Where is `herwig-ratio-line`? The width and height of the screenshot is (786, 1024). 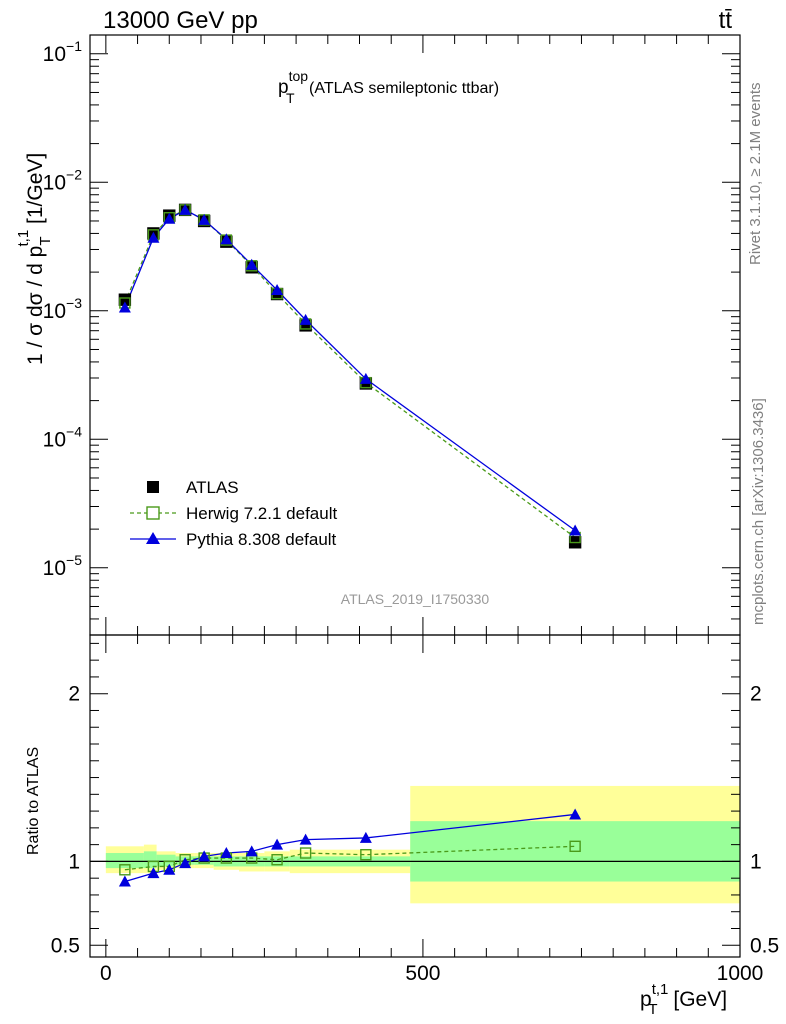
herwig-ratio-line is located at coordinates (350, 858).